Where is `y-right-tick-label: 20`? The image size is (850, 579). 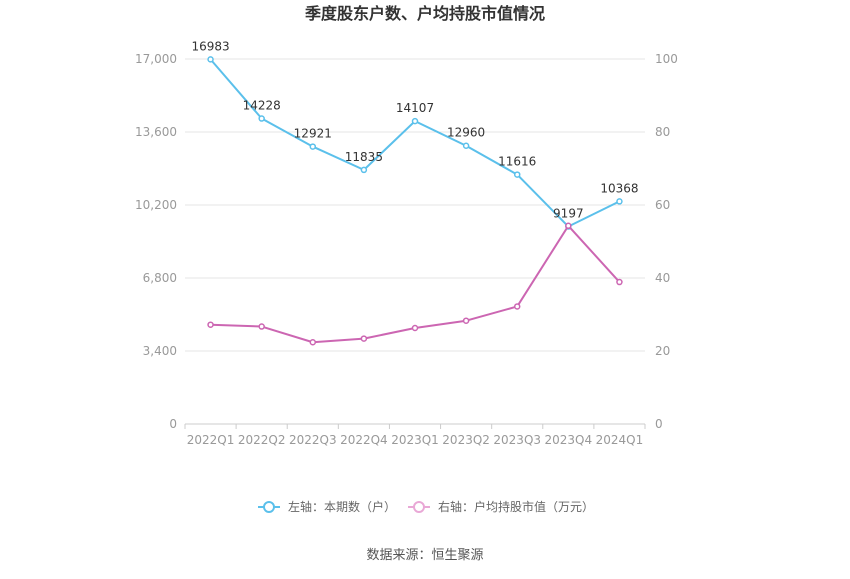
y-right-tick-label: 20 is located at coordinates (662, 351).